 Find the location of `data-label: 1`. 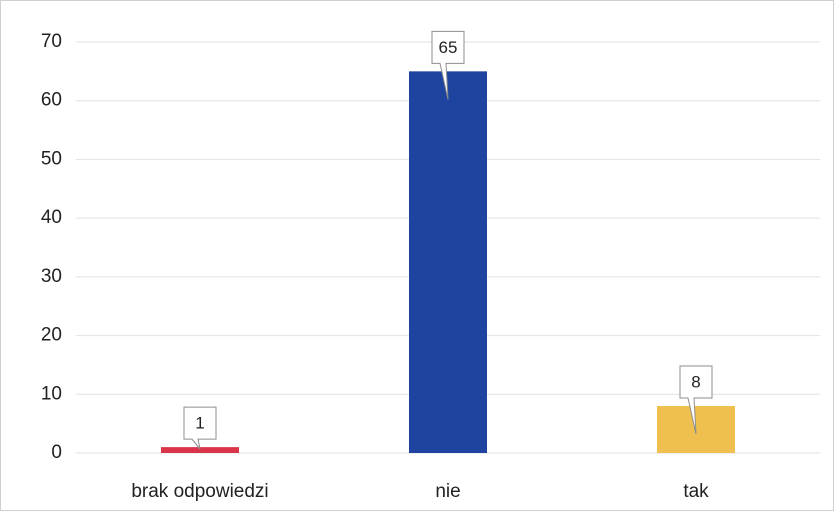

data-label: 1 is located at coordinates (199, 423).